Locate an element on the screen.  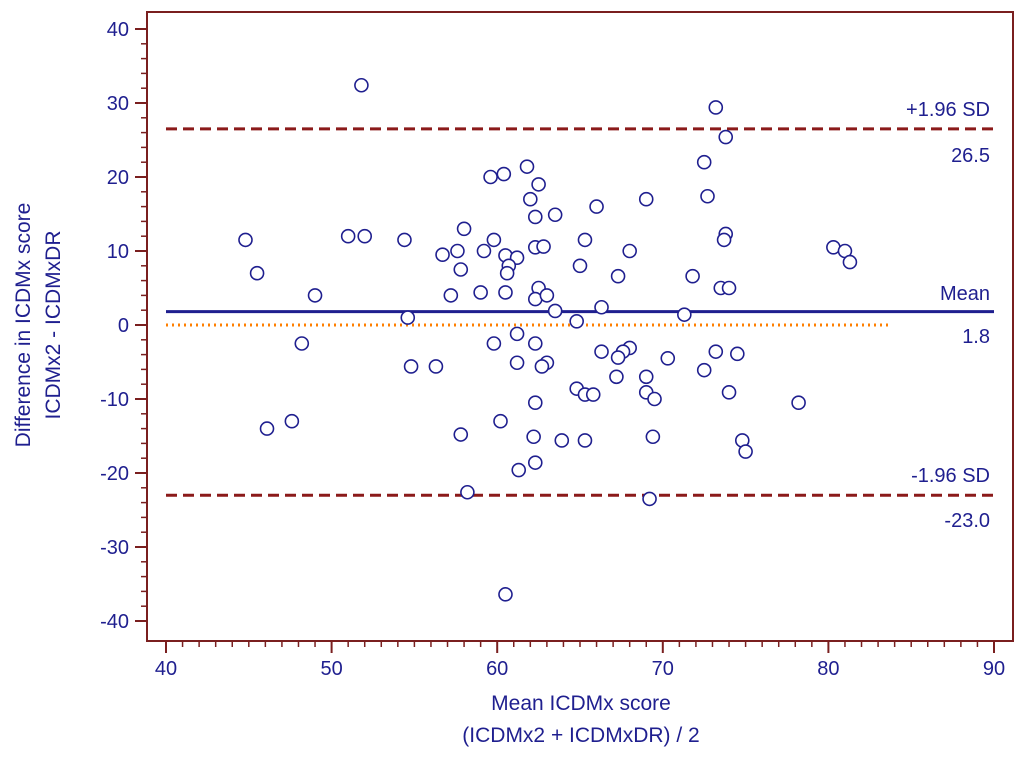
mean-label: Mean is located at coordinates (965, 294).